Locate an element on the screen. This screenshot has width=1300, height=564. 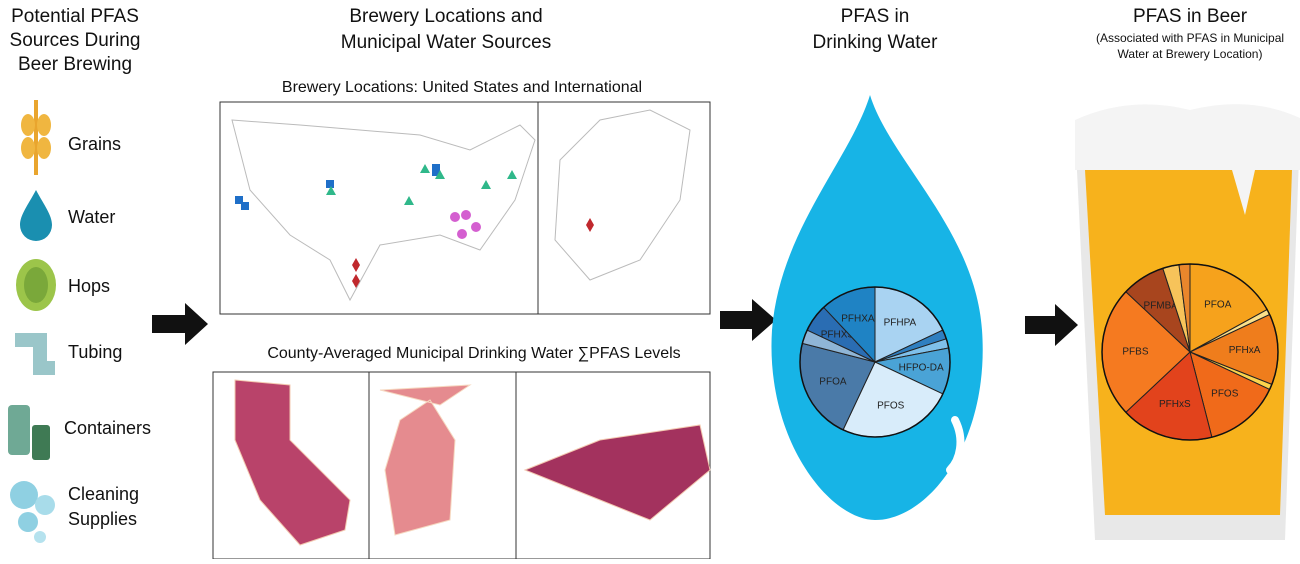
source-label: Grains is located at coordinates (94, 144).